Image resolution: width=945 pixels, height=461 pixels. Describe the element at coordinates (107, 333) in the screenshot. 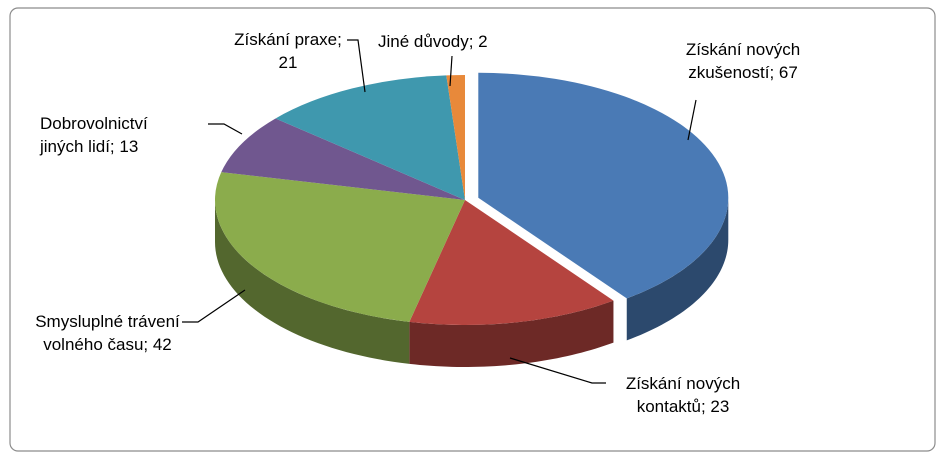

I see `data-label: Smysluplné trávení volného času; 42` at that location.